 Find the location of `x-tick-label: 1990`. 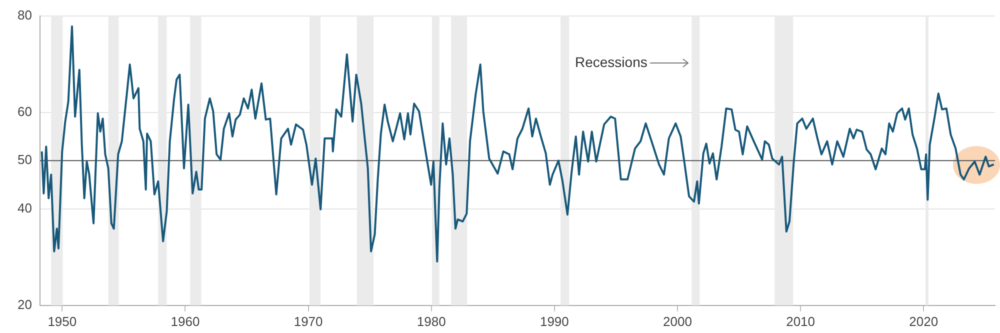

x-tick-label: 1990 is located at coordinates (554, 321).